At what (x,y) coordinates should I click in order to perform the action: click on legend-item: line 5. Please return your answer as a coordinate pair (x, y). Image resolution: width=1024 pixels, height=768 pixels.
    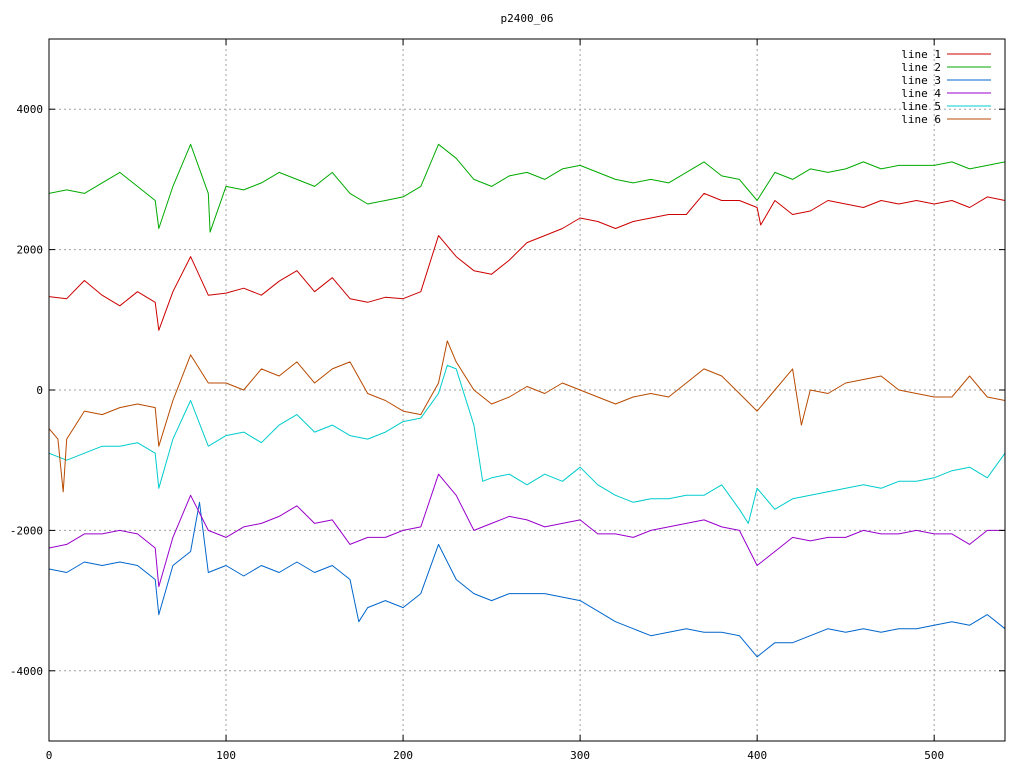
    Looking at the image, I should click on (946, 106).